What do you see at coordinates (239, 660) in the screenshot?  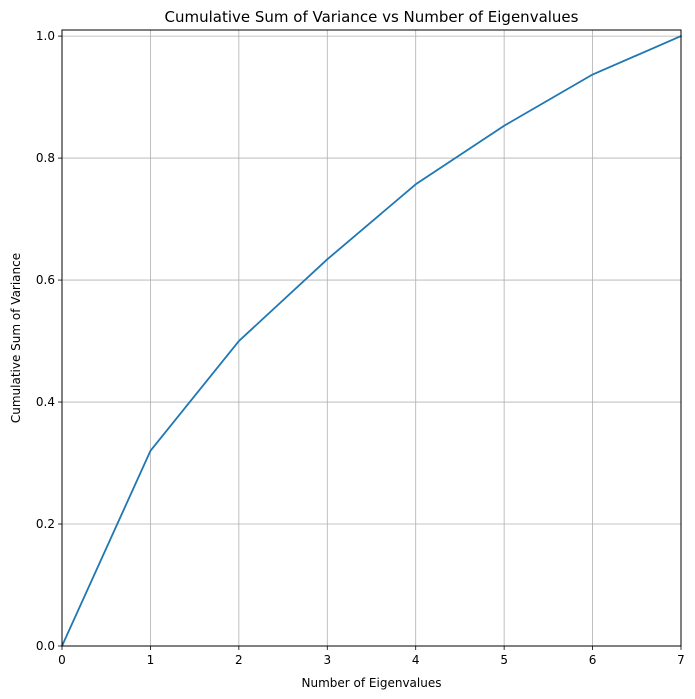 I see `x-tick-label-2: 2` at bounding box center [239, 660].